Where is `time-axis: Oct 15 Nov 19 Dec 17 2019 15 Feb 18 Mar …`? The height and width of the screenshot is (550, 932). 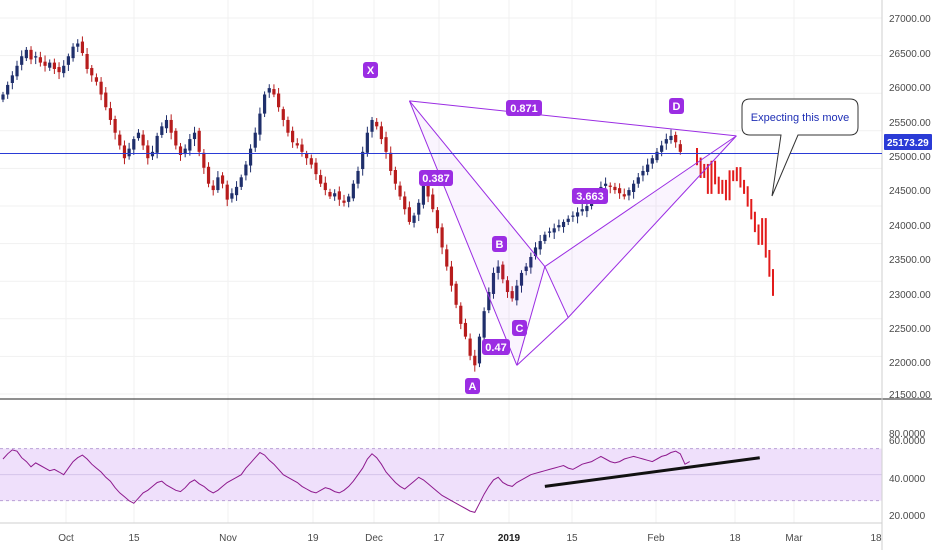
time-axis: Oct 15 Nov 19 Dec 17 2019 15 Feb 18 Mar … is located at coordinates (470, 538).